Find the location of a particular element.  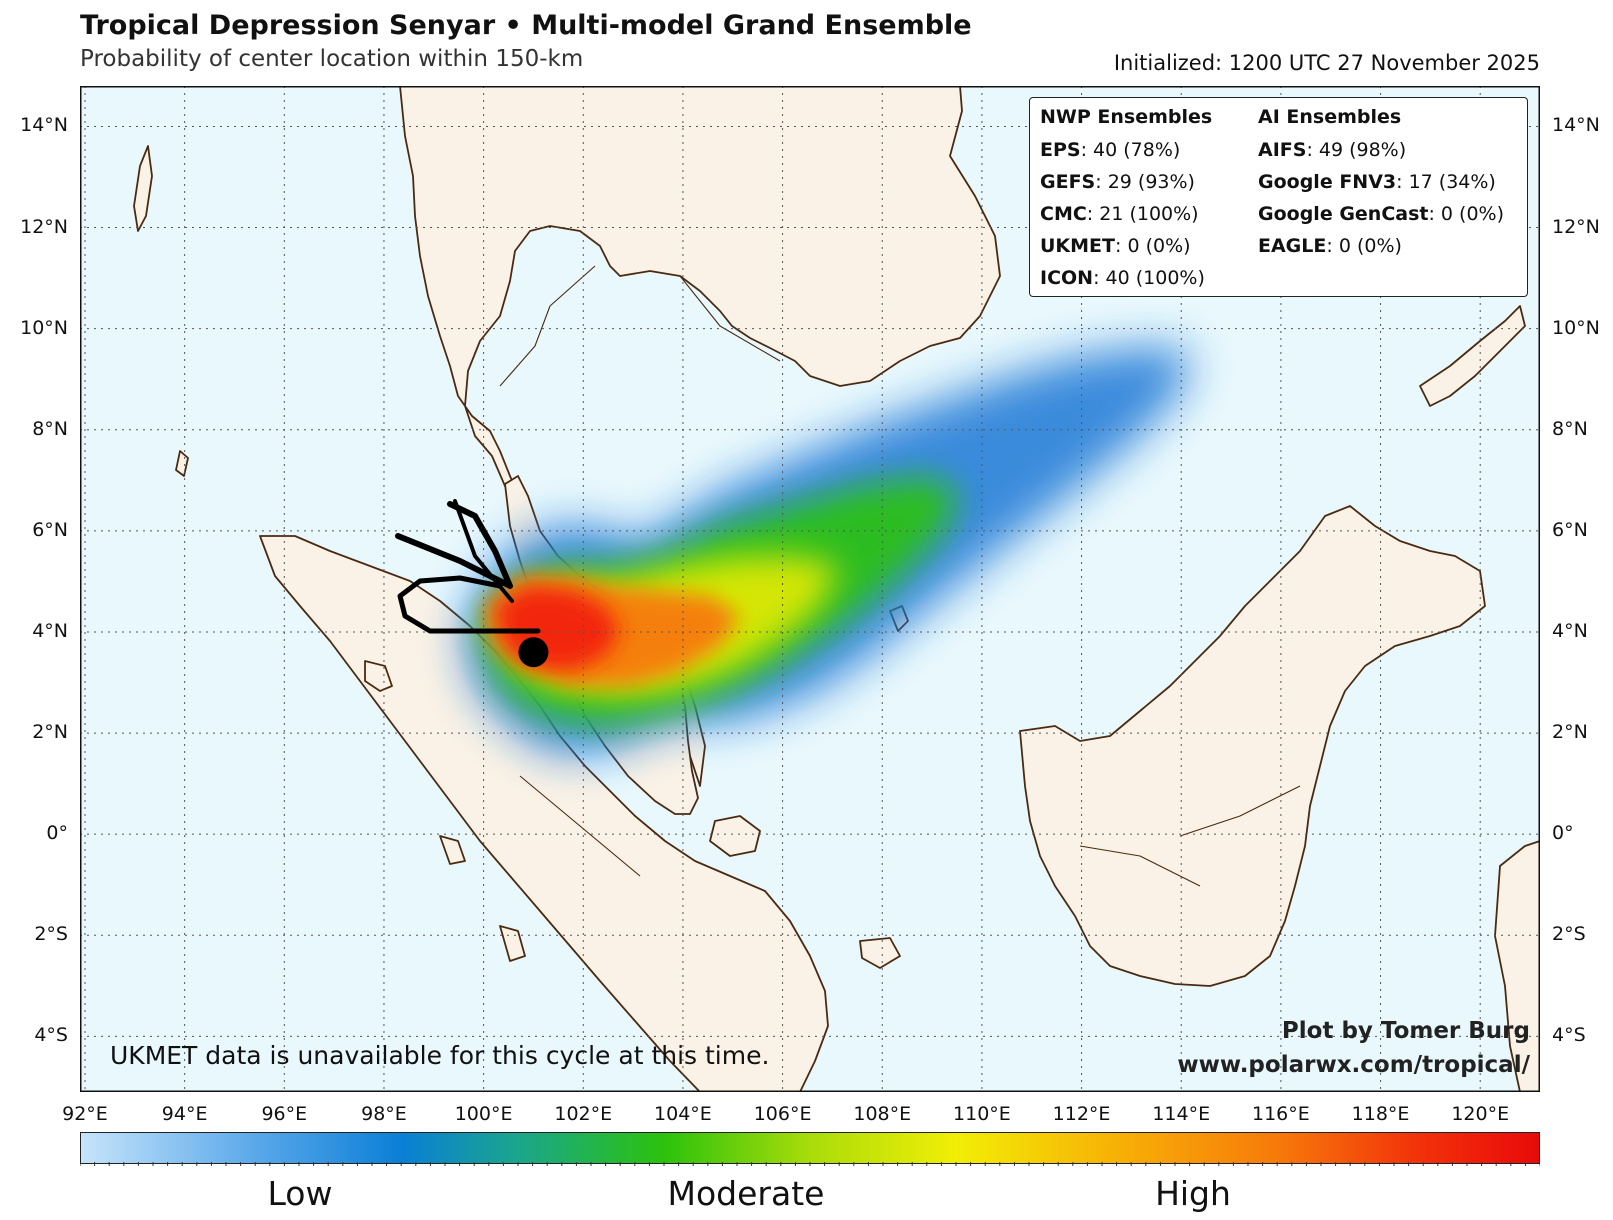

ai-row: Google FNV3: 17 (34%) is located at coordinates (1381, 184).